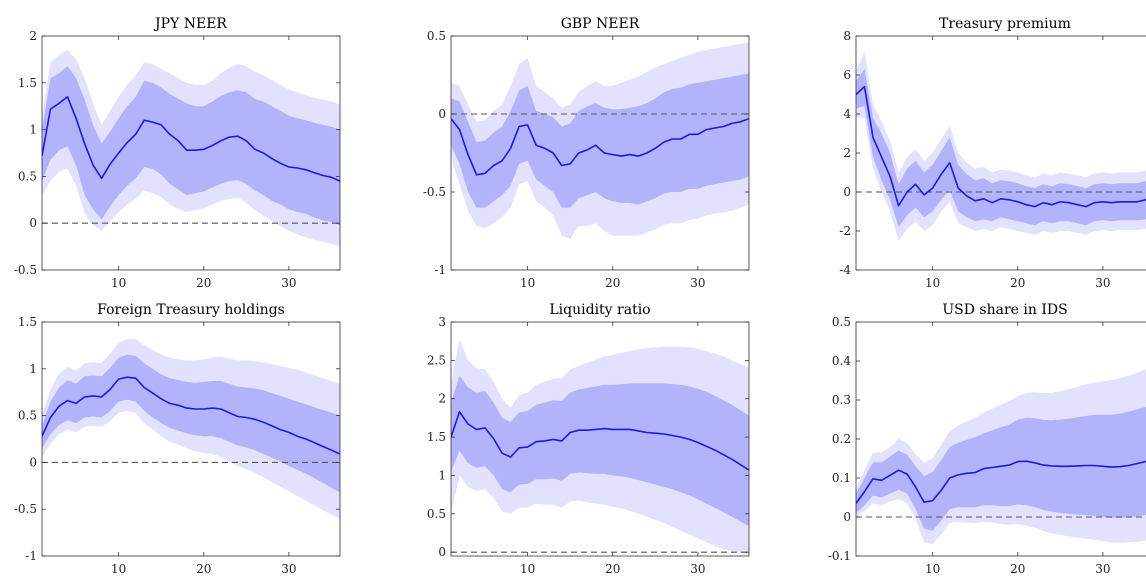 This screenshot has height=583, width=1146. I want to click on panel-2: GBP NEER -1 -0.5 0 0.5 10 20 30, so click(586, 153).